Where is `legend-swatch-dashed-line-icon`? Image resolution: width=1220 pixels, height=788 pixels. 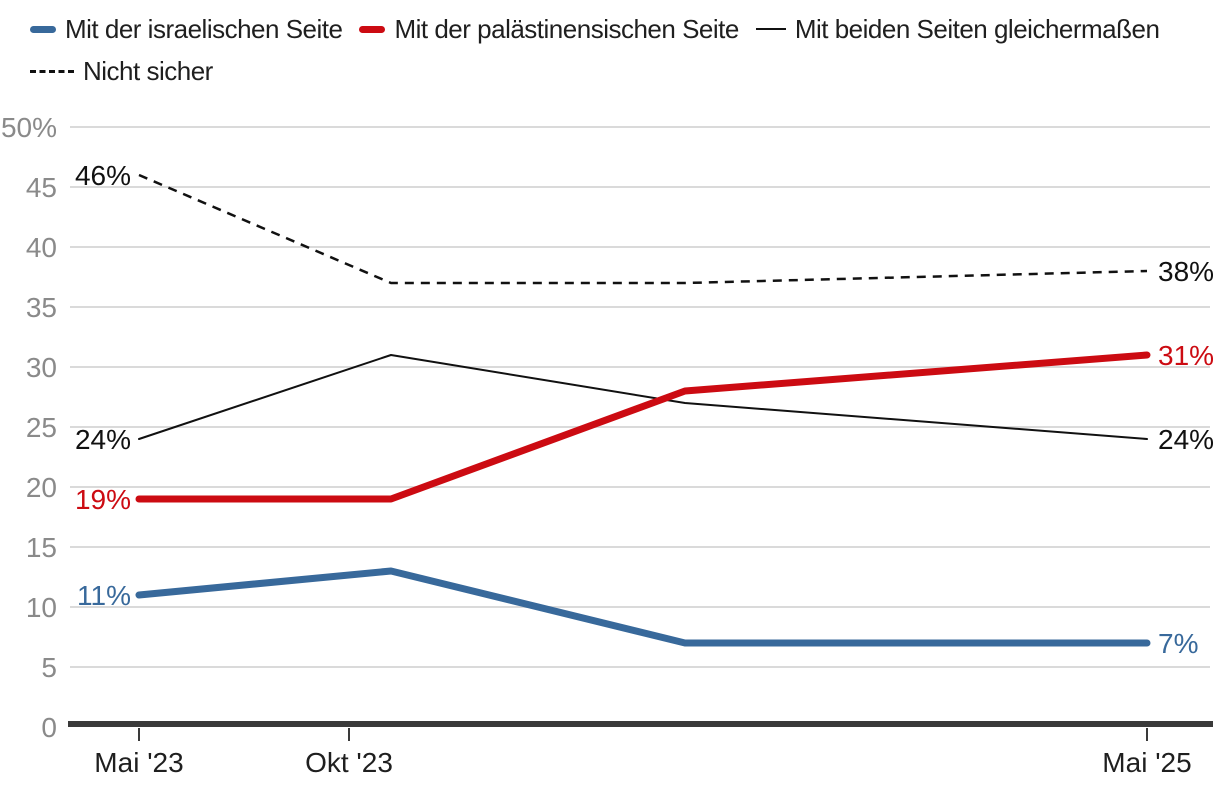 legend-swatch-dashed-line-icon is located at coordinates (52, 71).